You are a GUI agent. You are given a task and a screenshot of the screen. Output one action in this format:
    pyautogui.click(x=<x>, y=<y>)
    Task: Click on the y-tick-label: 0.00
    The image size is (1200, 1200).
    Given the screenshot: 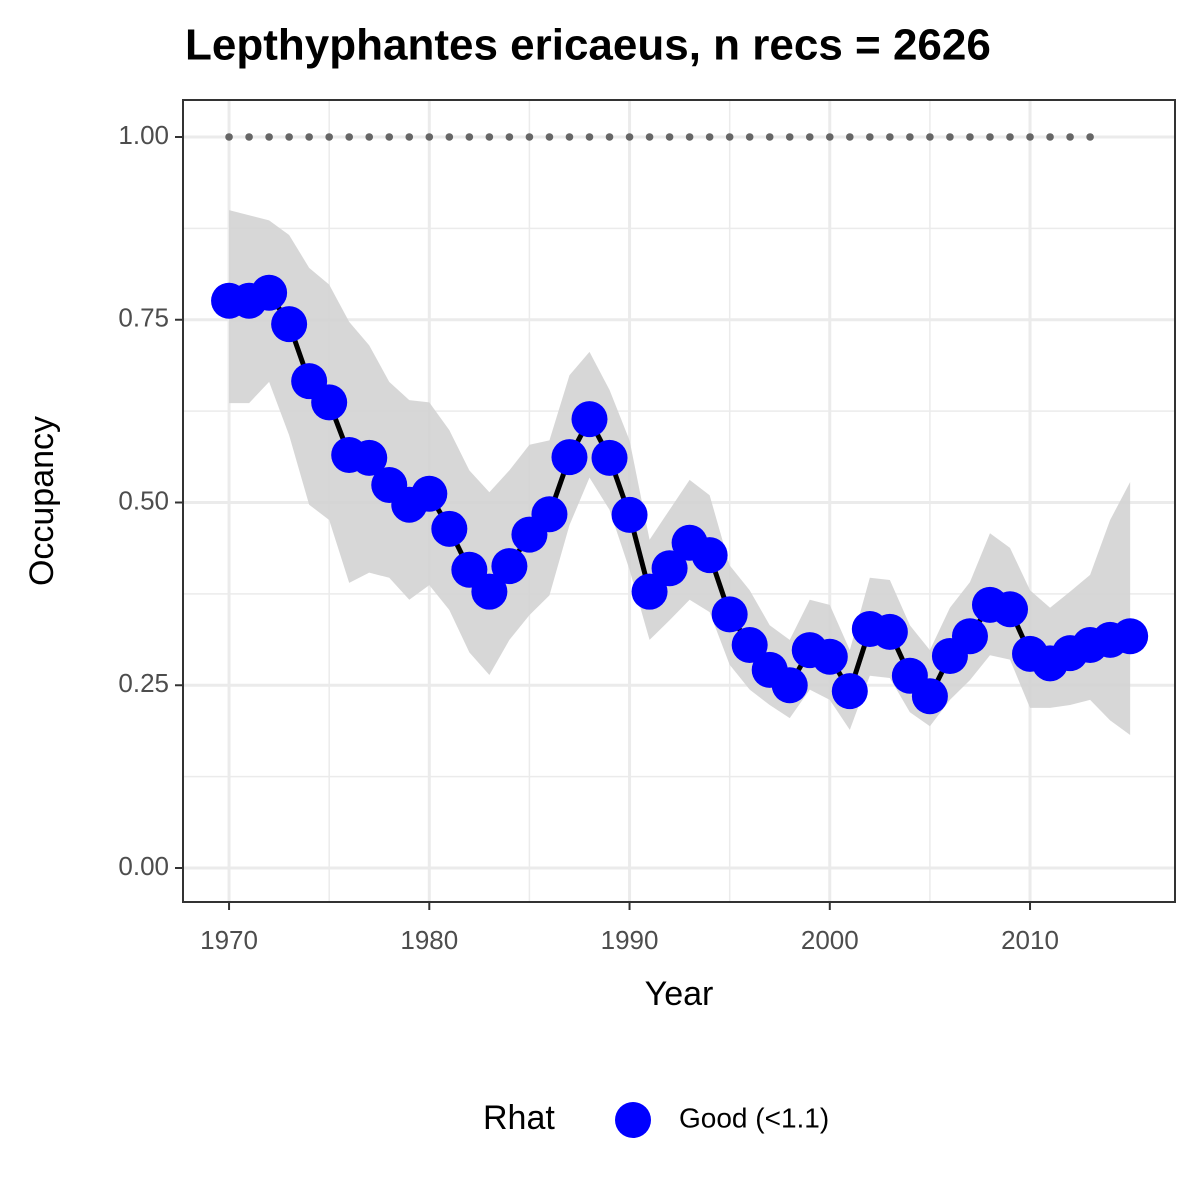 What is the action you would take?
    pyautogui.click(x=143, y=866)
    